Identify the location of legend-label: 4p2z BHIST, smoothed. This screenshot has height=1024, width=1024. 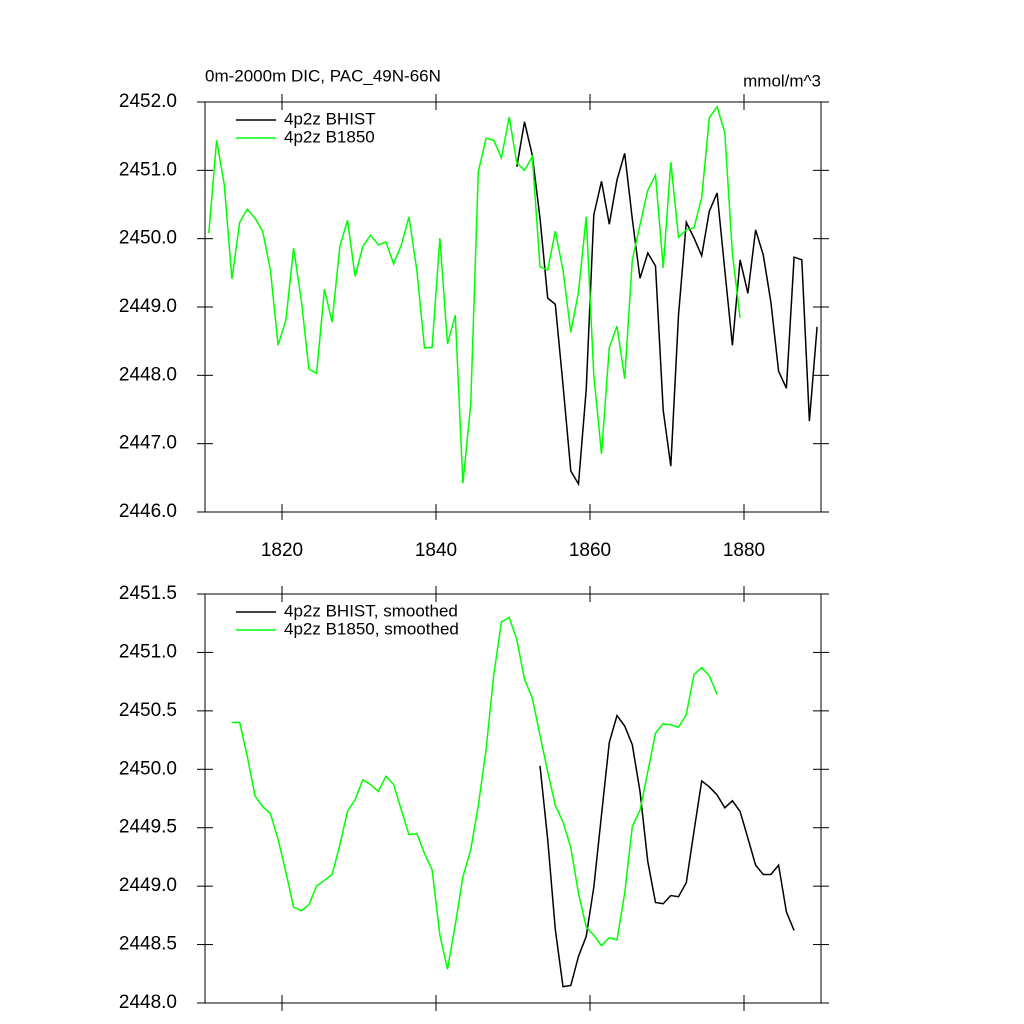
(371, 610).